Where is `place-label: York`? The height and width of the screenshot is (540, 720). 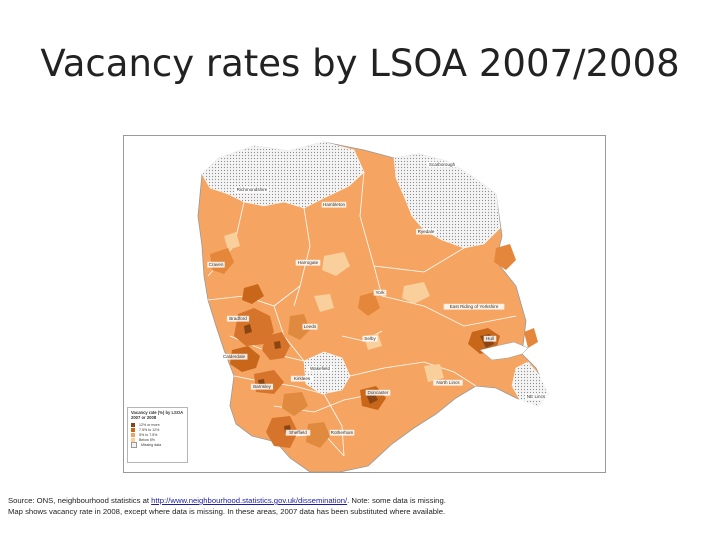 place-label: York is located at coordinates (380, 292).